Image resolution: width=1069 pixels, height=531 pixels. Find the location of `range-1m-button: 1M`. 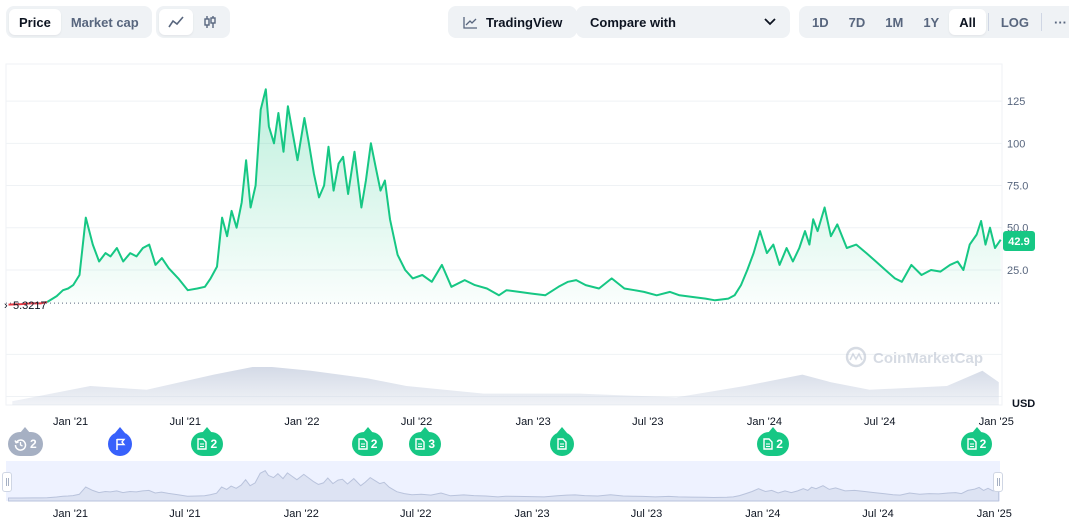

range-1m-button: 1M is located at coordinates (894, 22).